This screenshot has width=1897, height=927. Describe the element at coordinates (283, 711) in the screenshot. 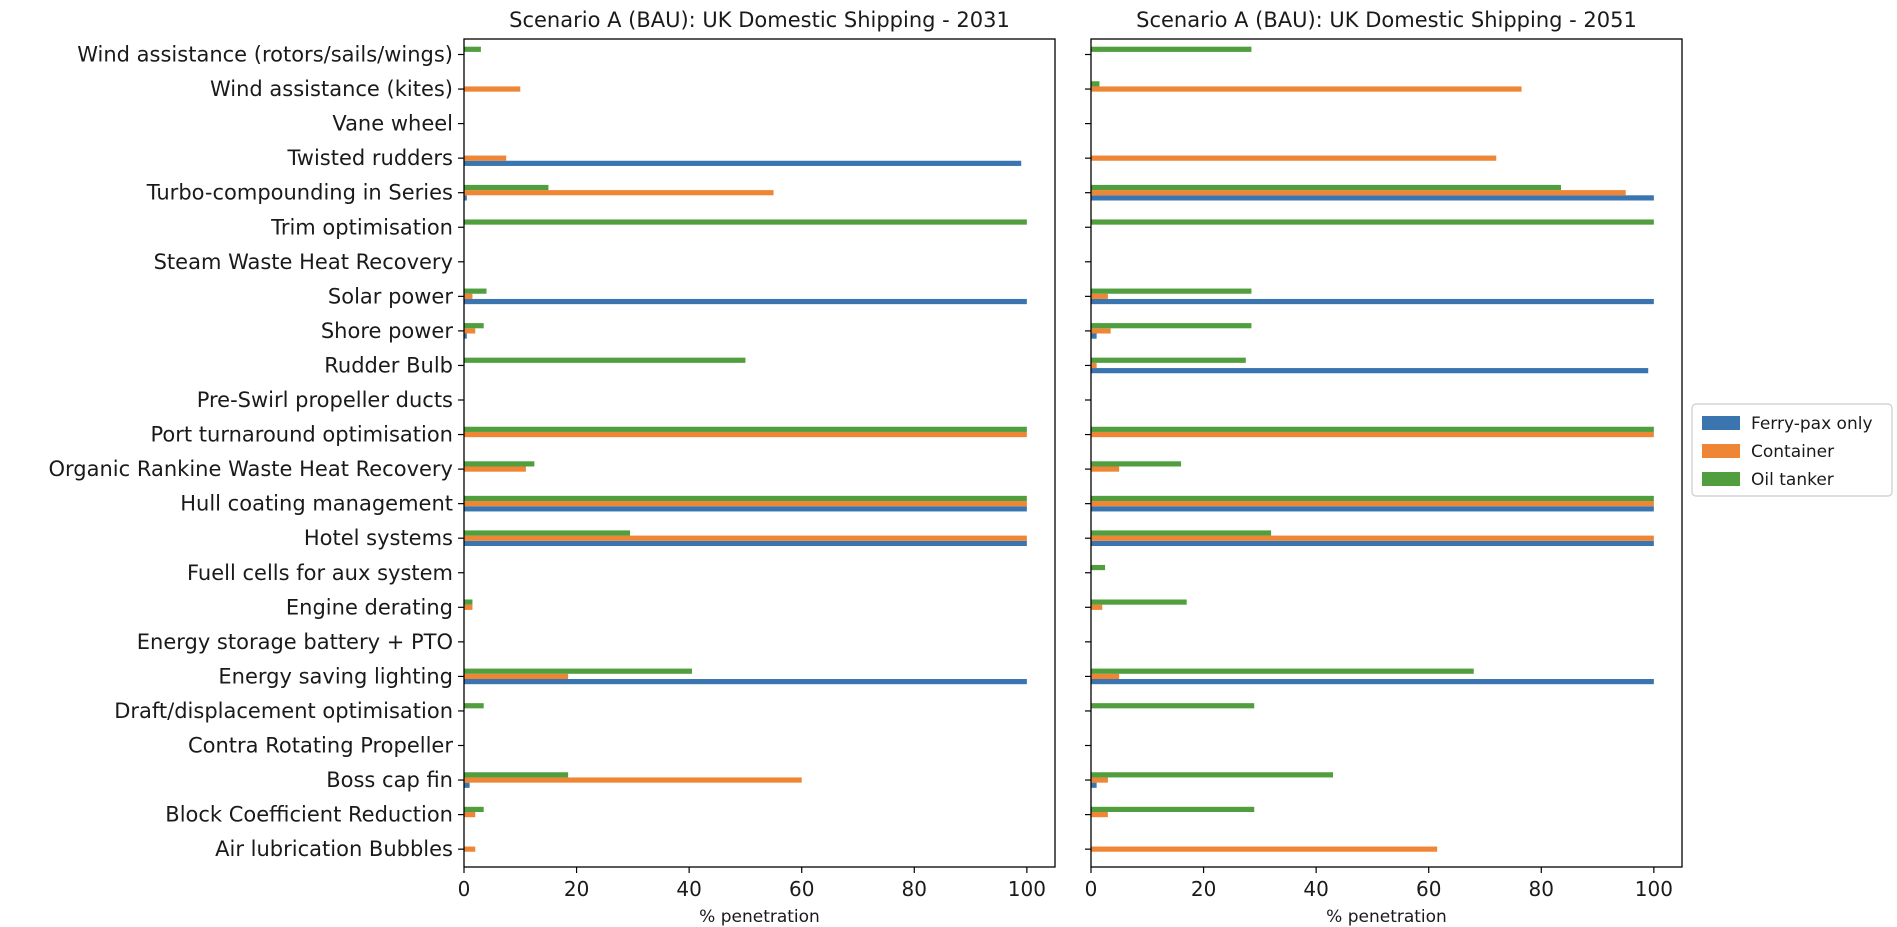

I see `category-label: Draft/displacement optimisation` at that location.